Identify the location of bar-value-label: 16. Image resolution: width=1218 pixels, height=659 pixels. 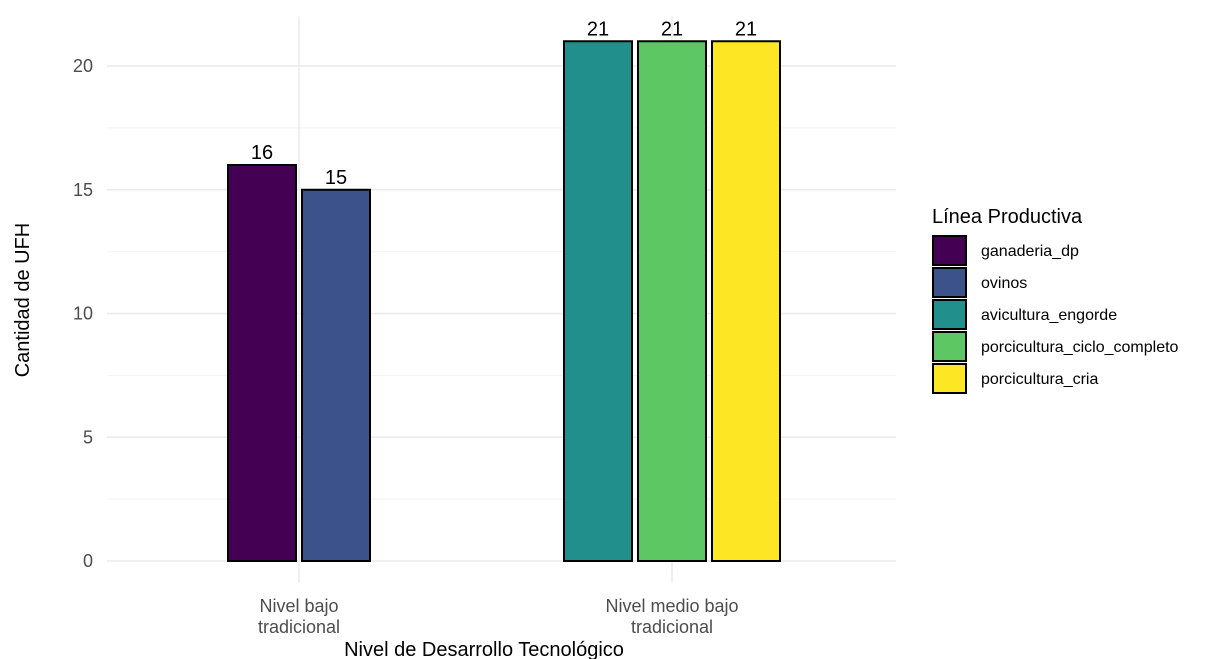
(262, 153).